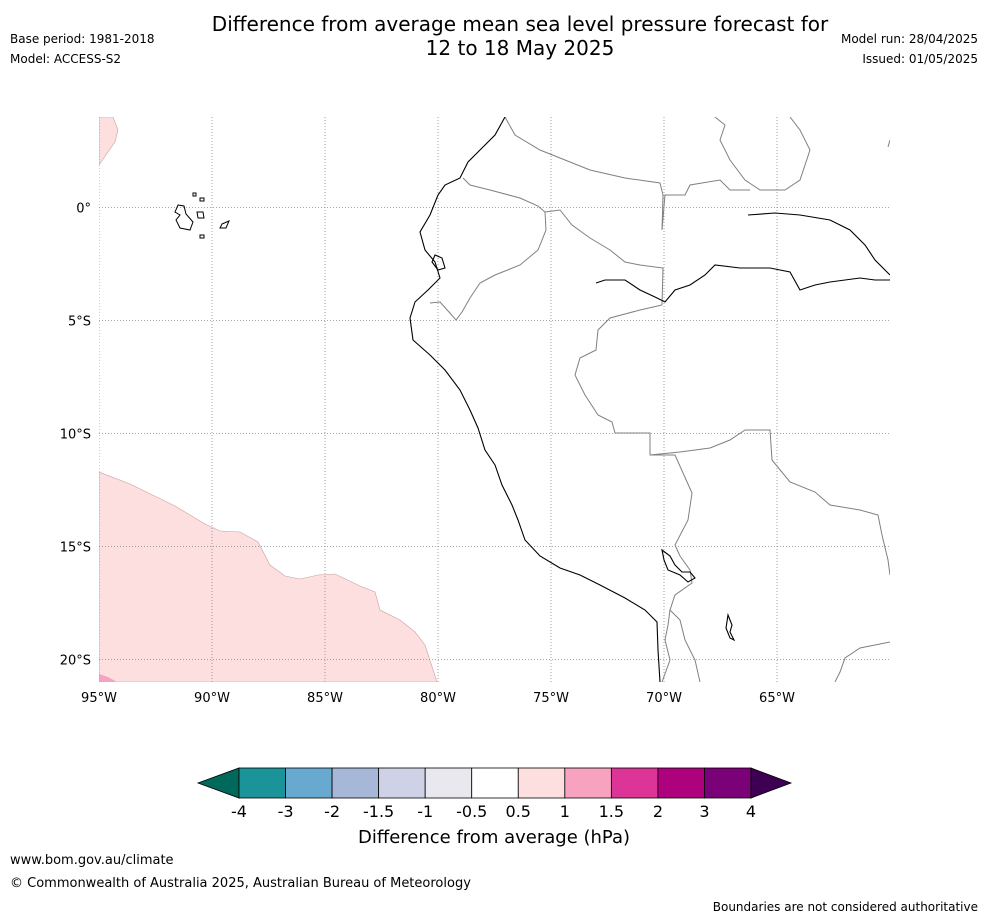 Image resolution: width=988 pixels, height=919 pixels. What do you see at coordinates (762, 154) in the screenshot?
I see `brazil-venezuela-border` at bounding box center [762, 154].